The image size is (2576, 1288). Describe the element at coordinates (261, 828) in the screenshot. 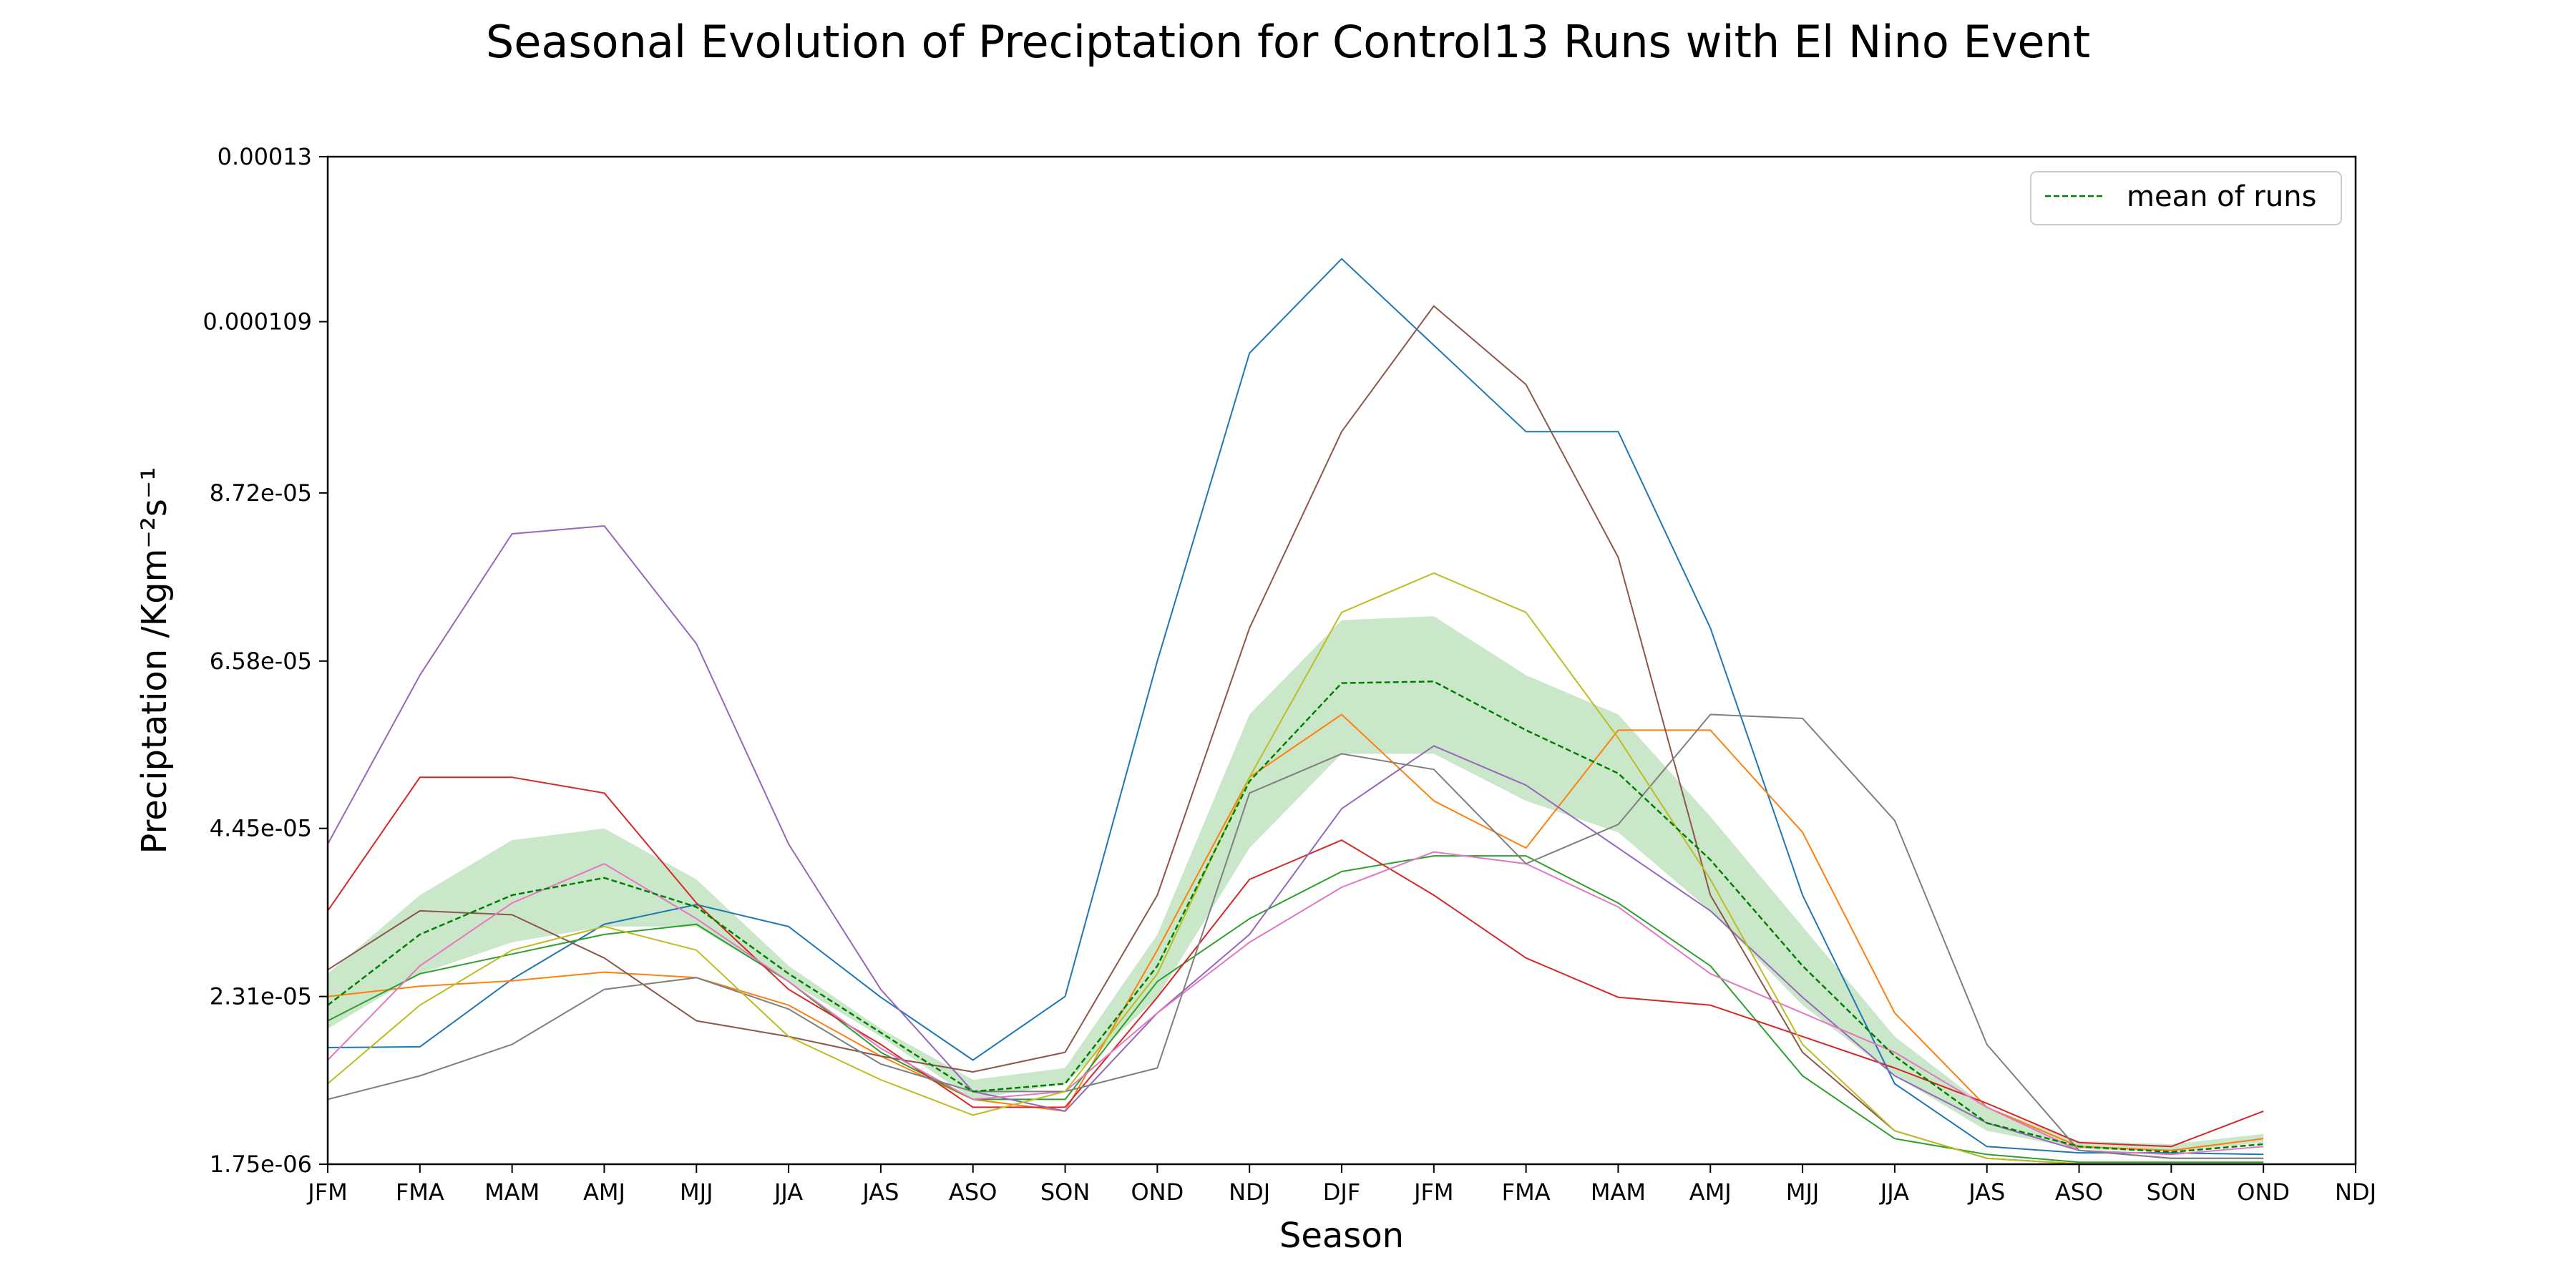

I see `y-tick-label: 4.45e-05` at that location.